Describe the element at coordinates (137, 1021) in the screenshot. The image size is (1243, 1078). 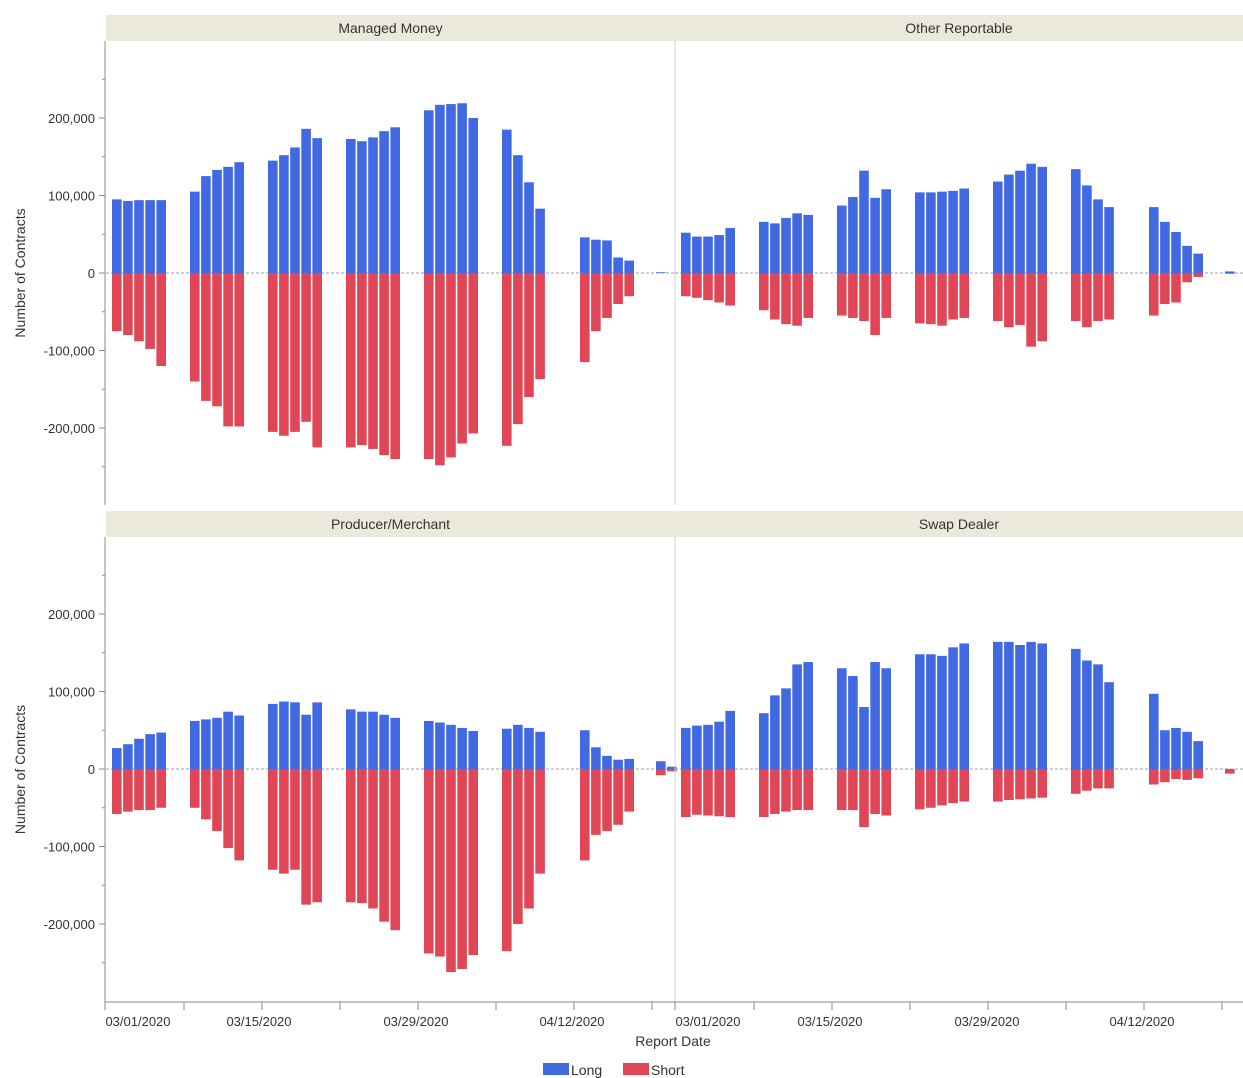
I see `x-tick-label: 03/01/2020` at that location.